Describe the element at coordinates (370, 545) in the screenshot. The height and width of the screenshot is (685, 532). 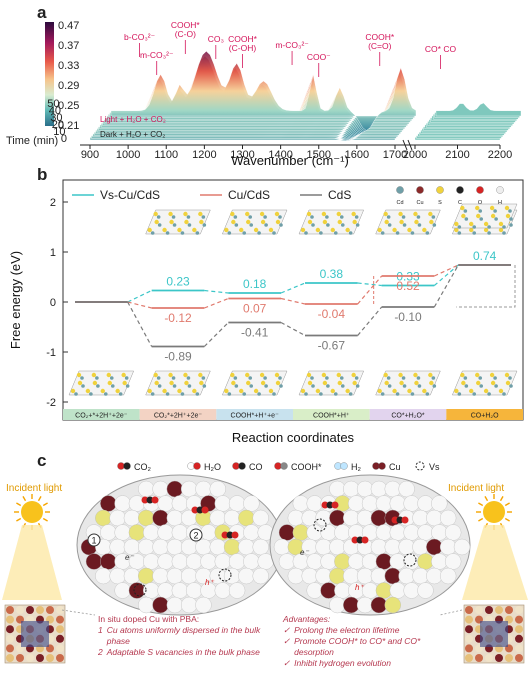
I see `catalyst-surface` at that location.